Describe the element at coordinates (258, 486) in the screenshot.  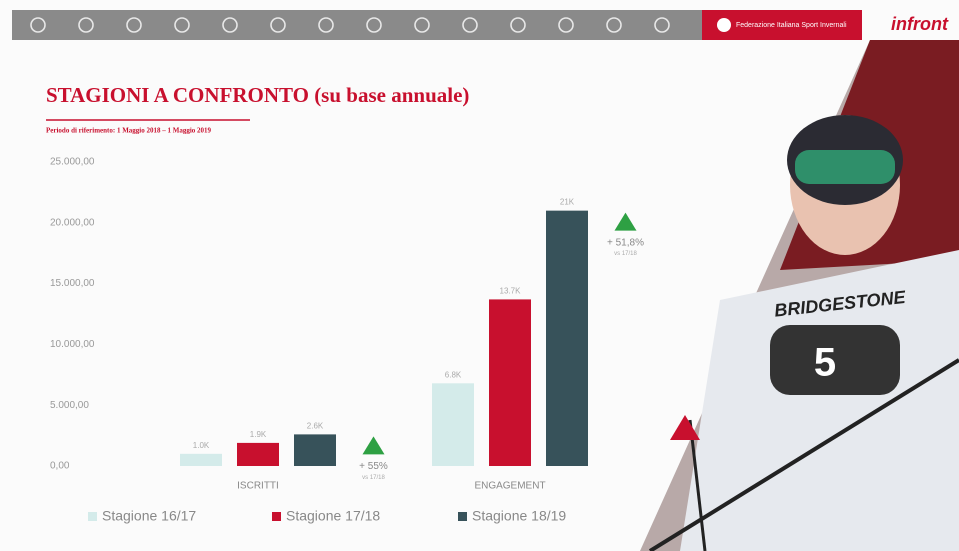
I see `x-tick-label: ISCRITTI` at that location.